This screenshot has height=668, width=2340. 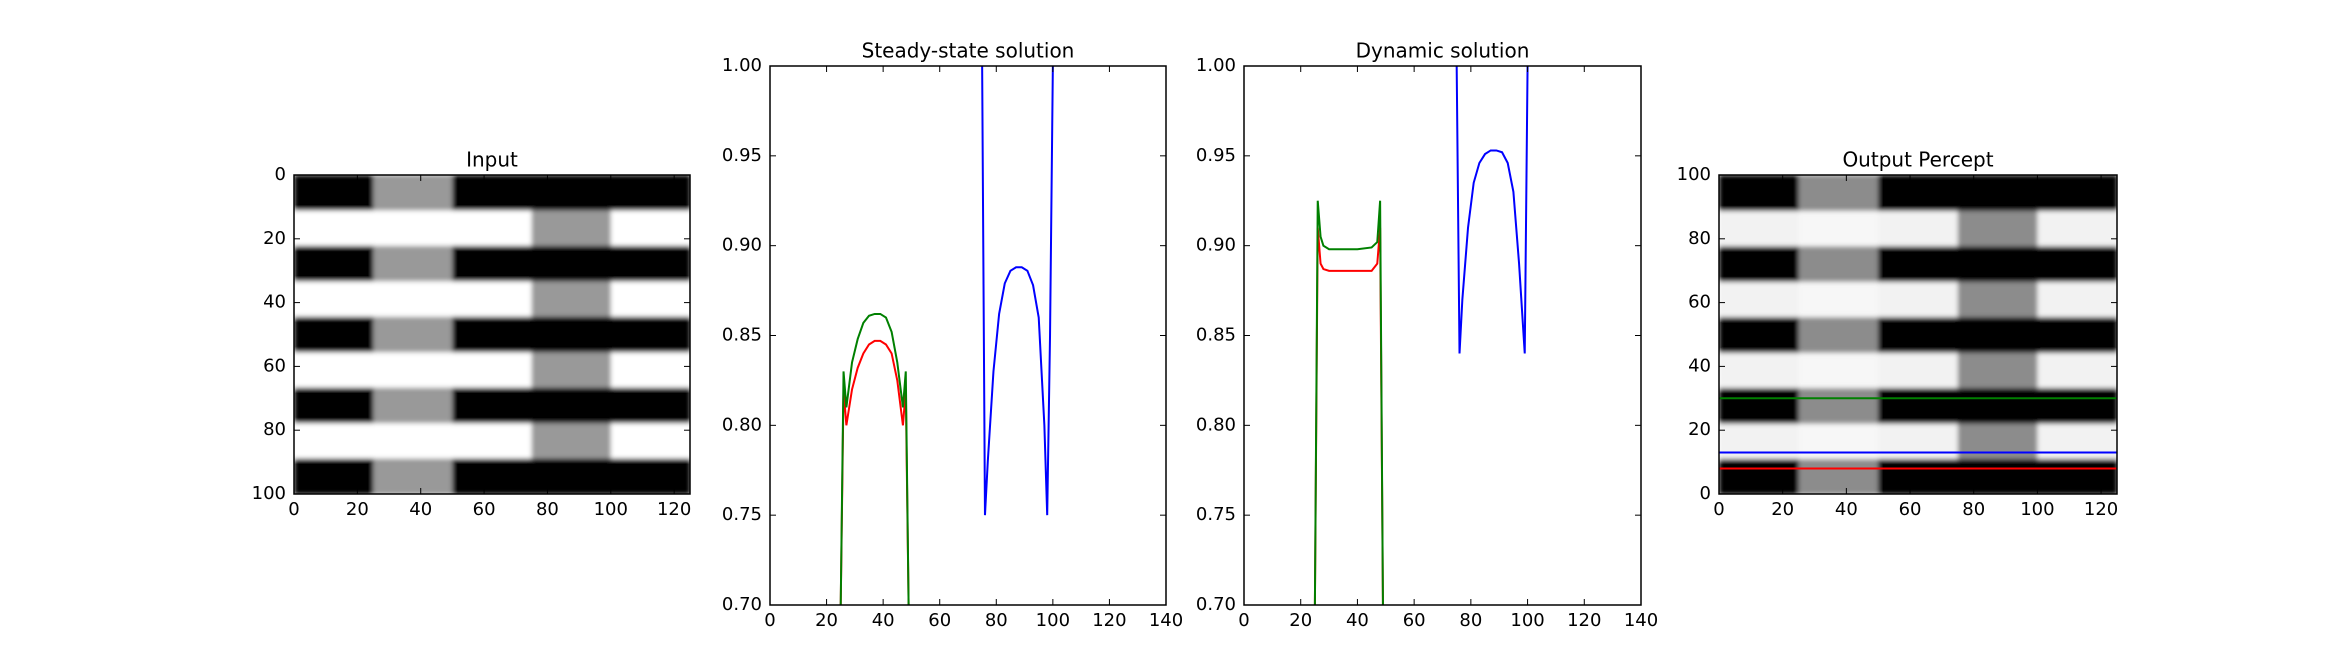 I want to click on y-tick-label: 0.85, so click(x=1216, y=335).